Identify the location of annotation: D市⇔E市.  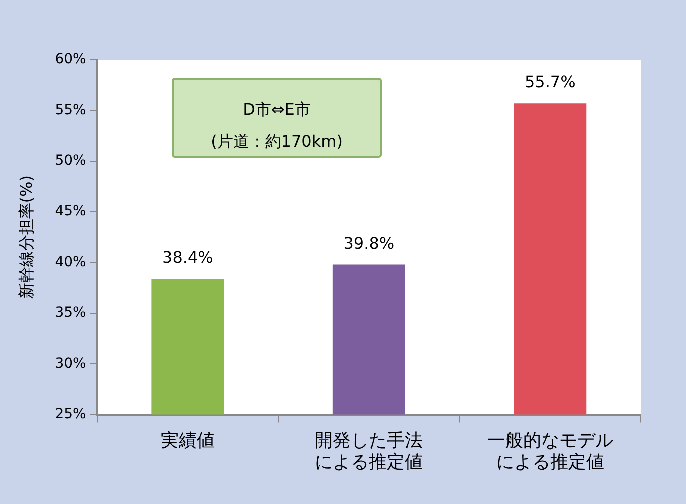
(277, 110).